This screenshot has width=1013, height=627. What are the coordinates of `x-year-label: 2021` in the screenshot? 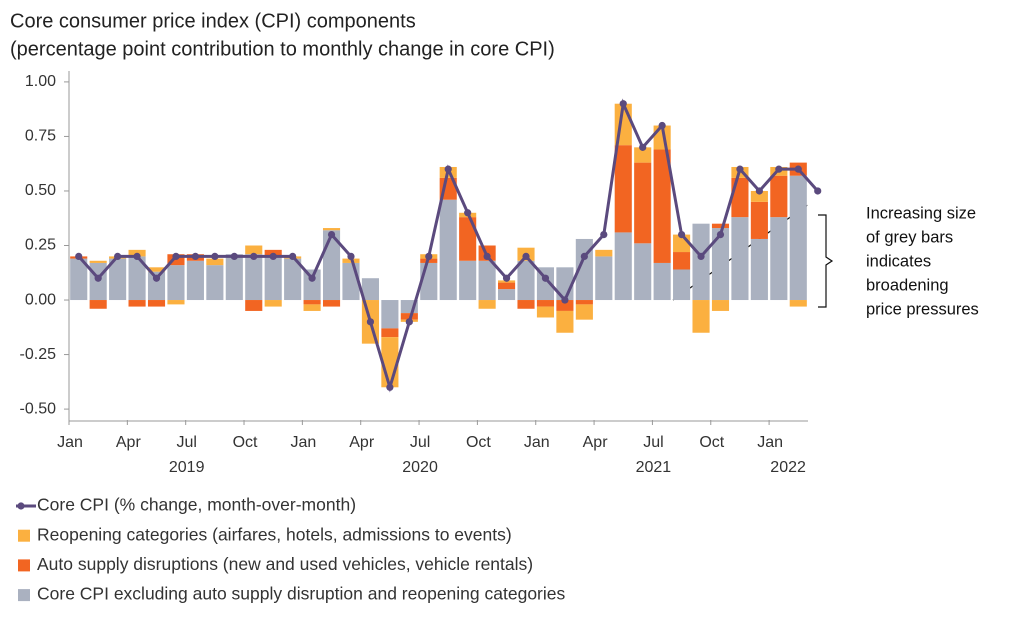 It's located at (654, 467).